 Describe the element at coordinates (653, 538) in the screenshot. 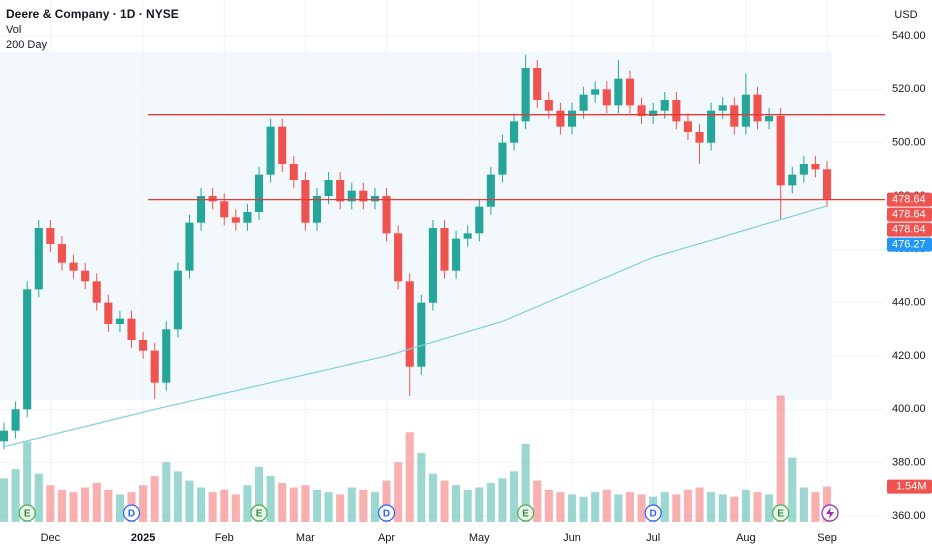

I see `x-tick-label: Jul` at that location.